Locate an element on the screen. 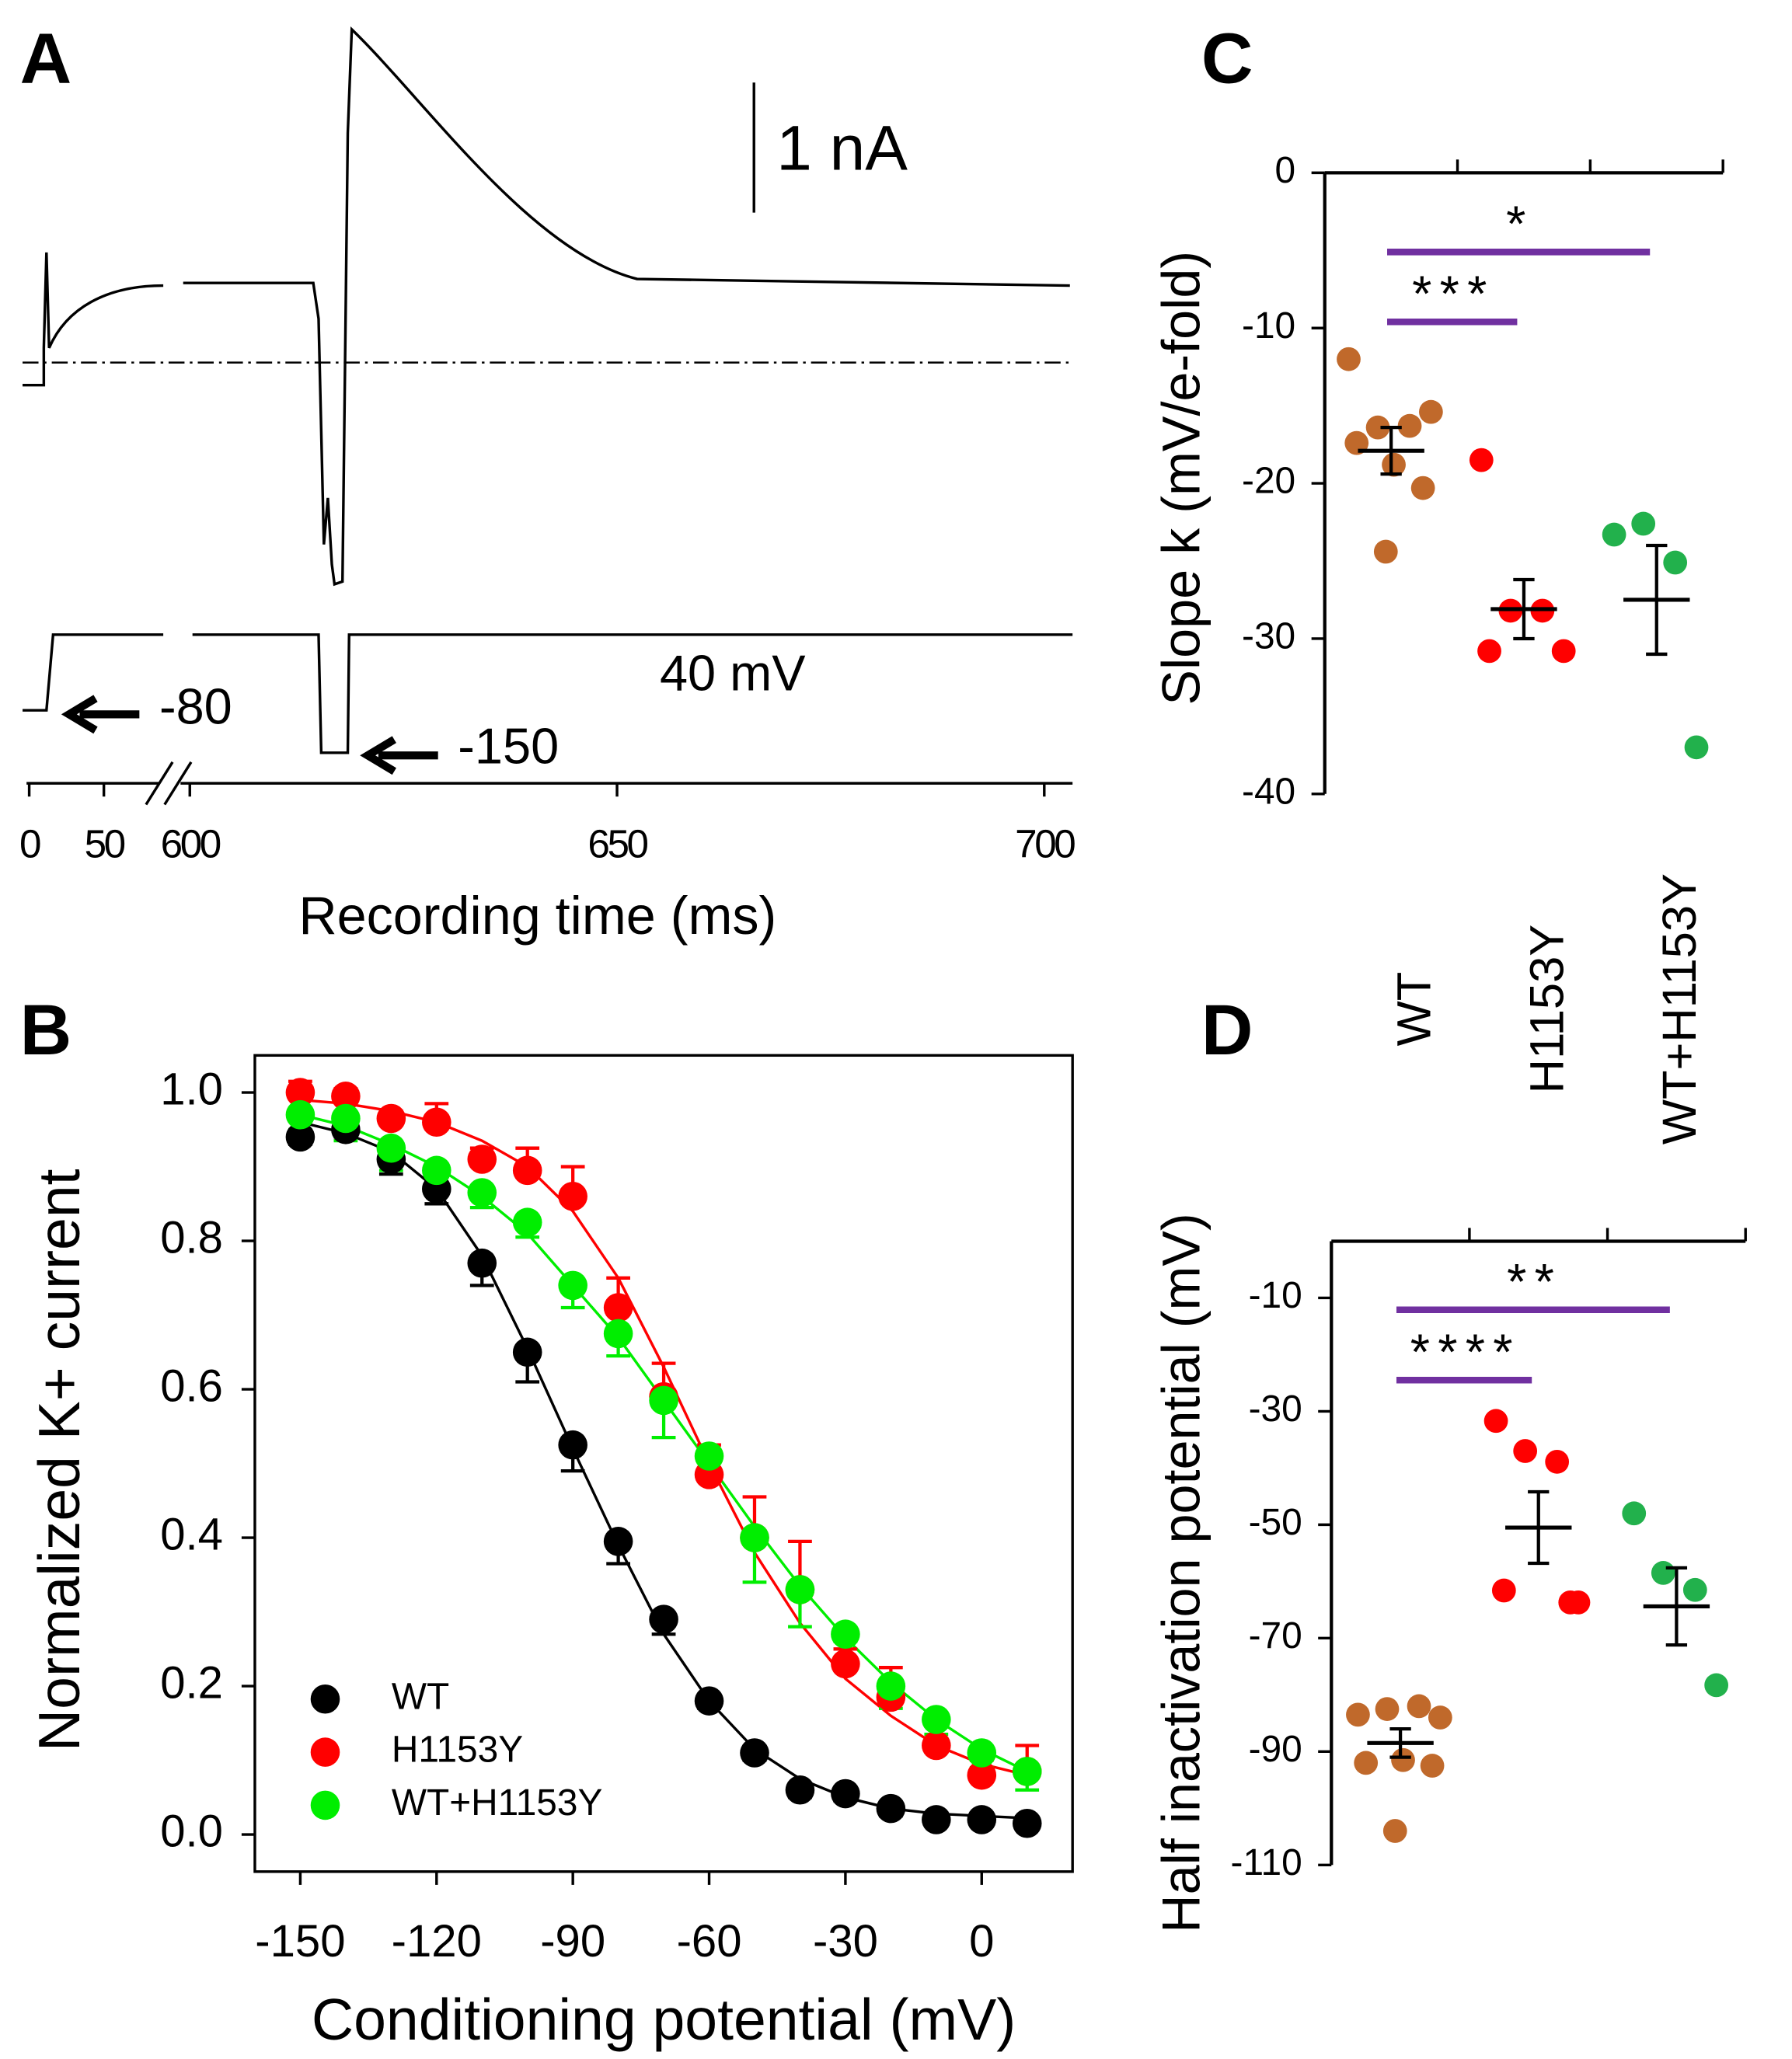 The image size is (1792, 2059). y-axis-label: Half inactivation potential (mV) is located at coordinates (1182, 1573).